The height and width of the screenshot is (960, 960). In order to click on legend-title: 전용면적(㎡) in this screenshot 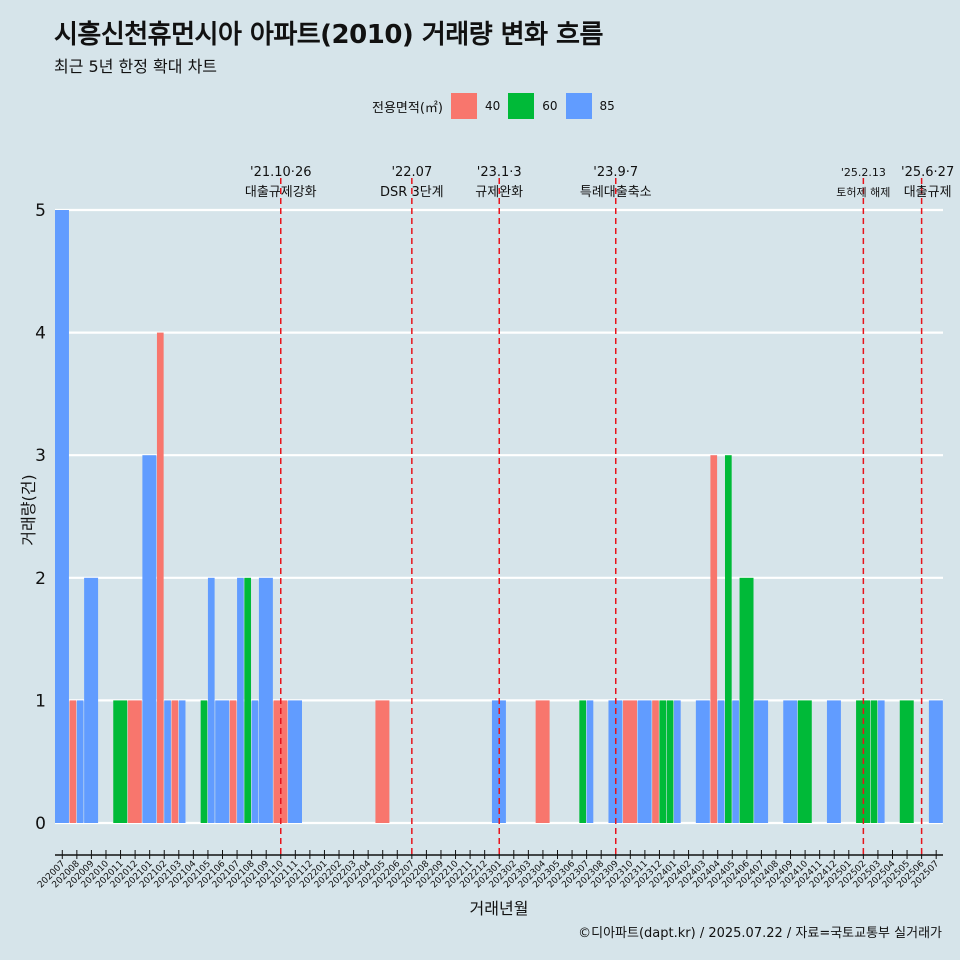, I will do `click(407, 108)`.